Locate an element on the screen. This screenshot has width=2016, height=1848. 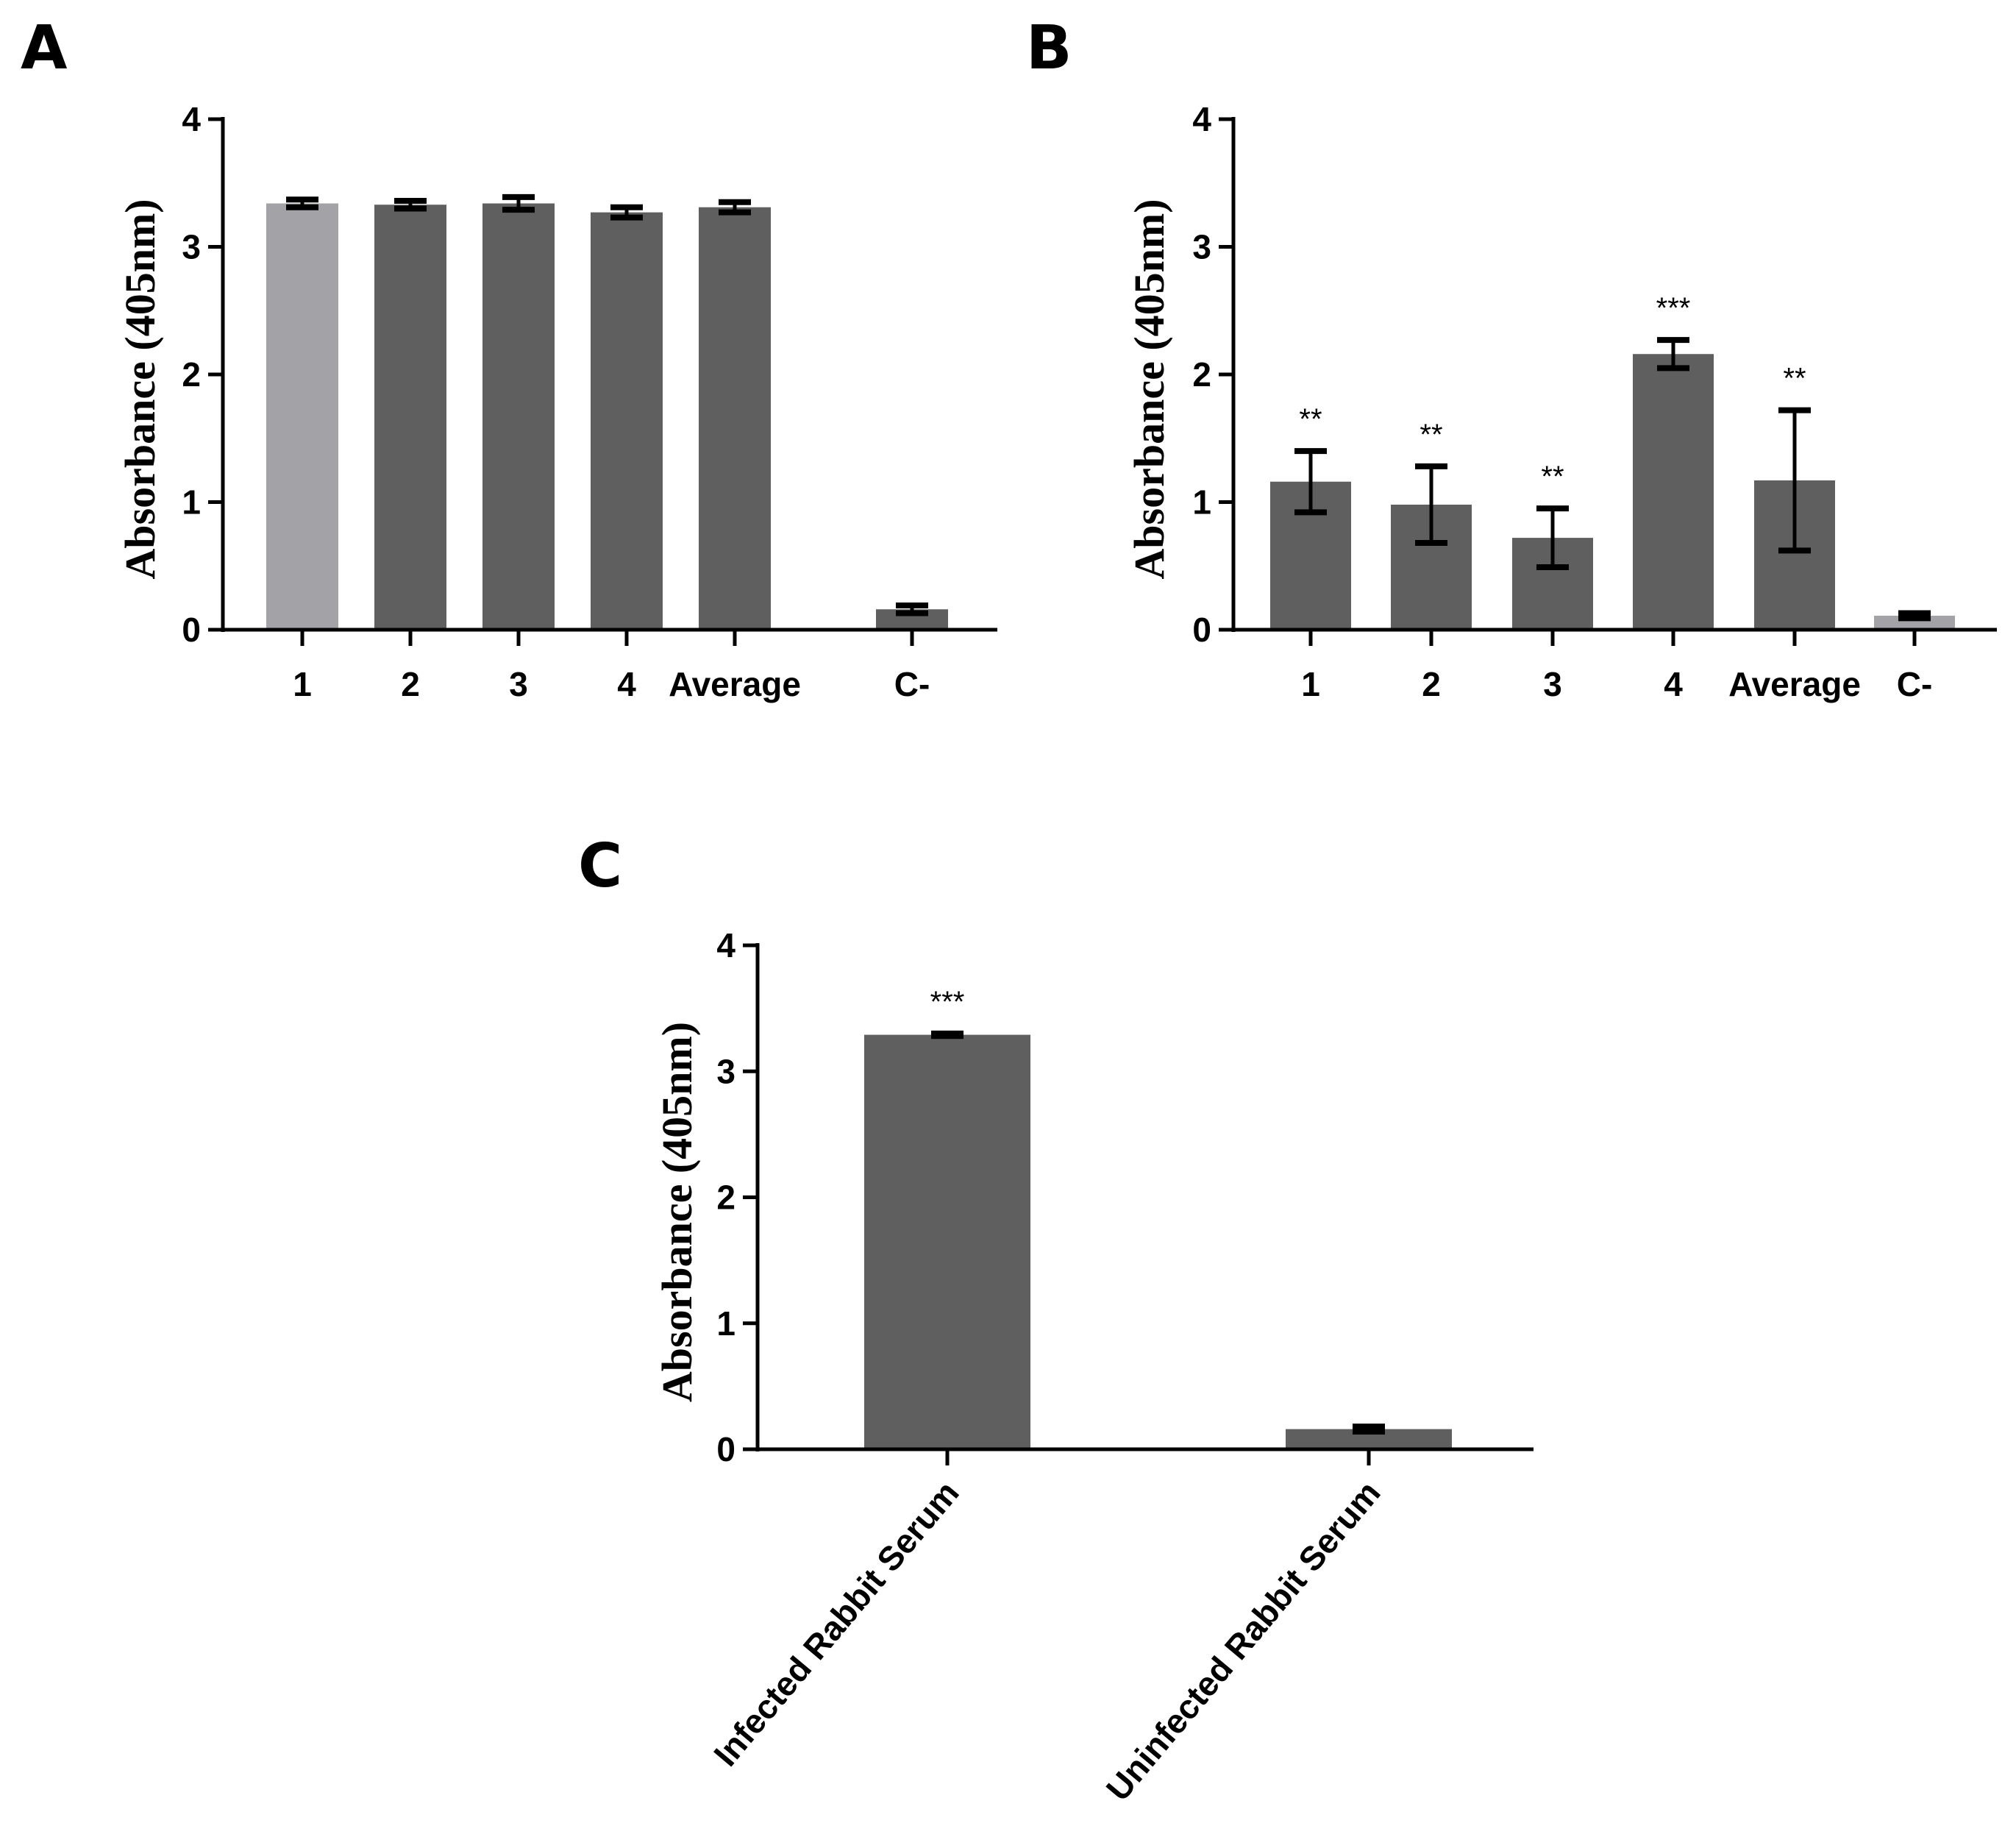
panel-c-label: C is located at coordinates (600, 866).